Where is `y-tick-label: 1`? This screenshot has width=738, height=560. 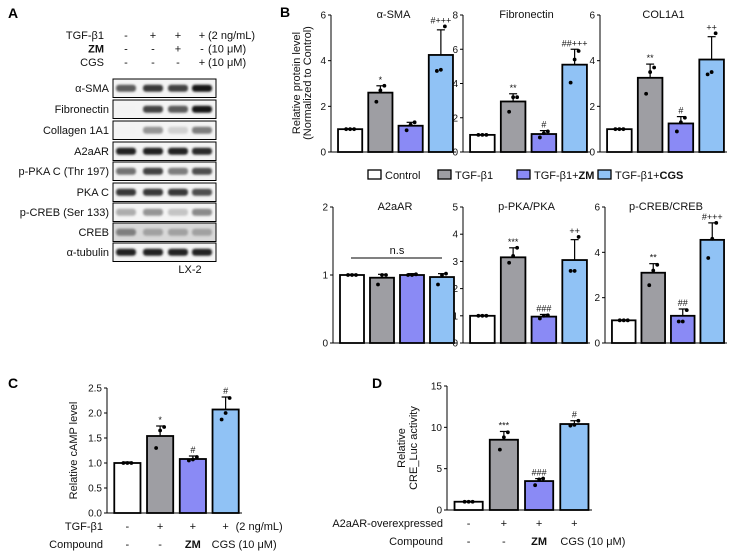 y-tick-label: 1 is located at coordinates (325, 276).